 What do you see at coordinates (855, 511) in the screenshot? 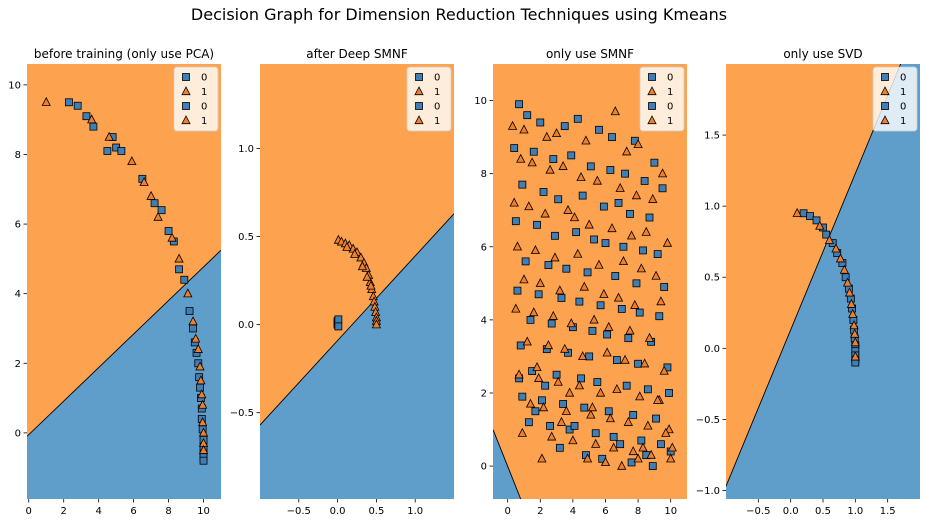
I see `x-tick-label: 1.0` at bounding box center [855, 511].